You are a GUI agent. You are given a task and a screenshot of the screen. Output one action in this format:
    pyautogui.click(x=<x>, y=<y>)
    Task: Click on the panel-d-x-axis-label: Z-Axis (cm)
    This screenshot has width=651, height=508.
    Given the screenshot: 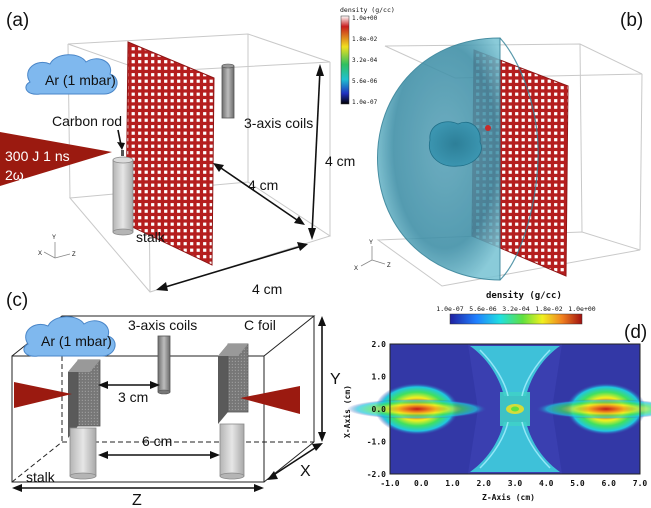 What is the action you would take?
    pyautogui.click(x=508, y=497)
    